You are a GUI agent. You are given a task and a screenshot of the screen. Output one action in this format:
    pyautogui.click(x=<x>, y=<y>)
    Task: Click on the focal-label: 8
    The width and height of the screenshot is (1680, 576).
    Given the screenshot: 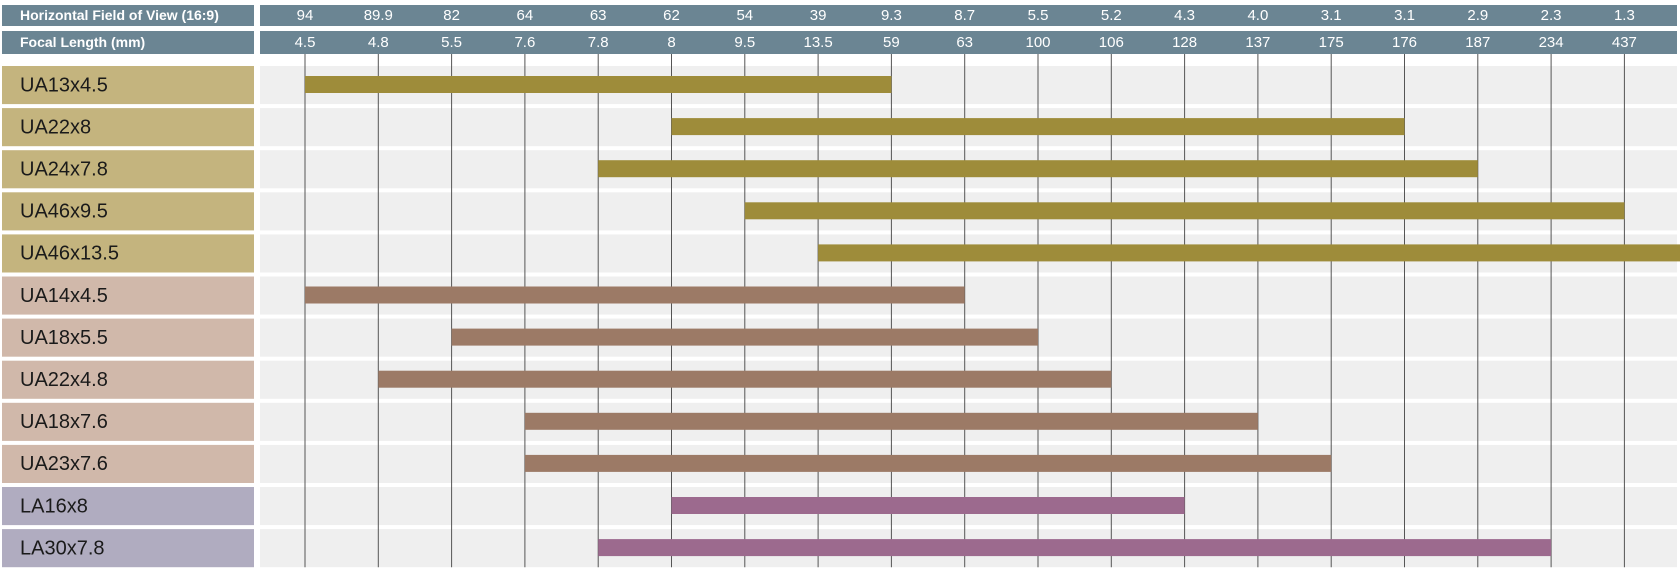 What is the action you would take?
    pyautogui.click(x=671, y=42)
    